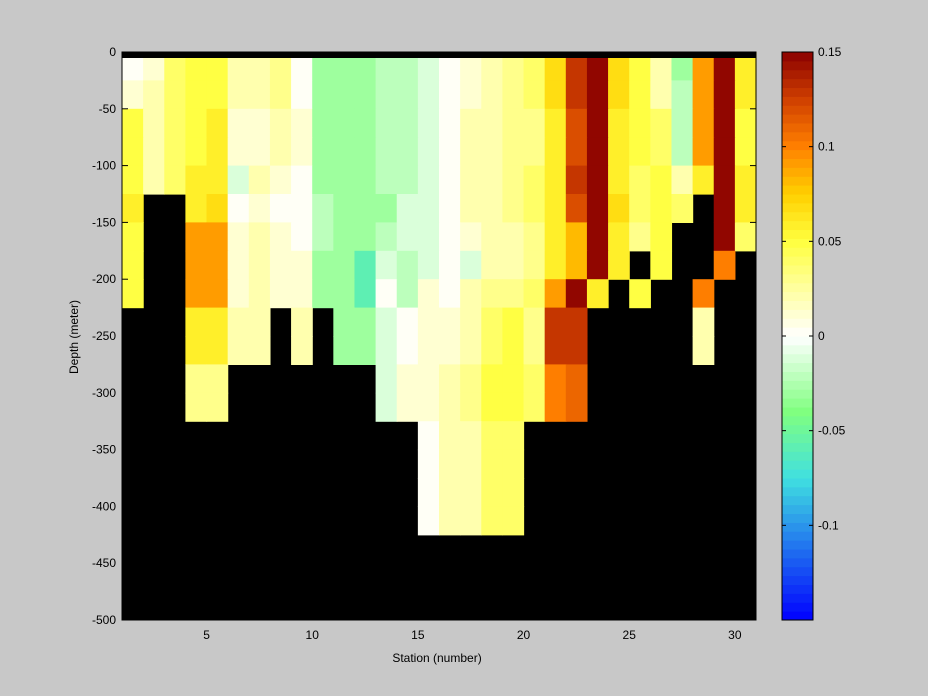 The image size is (928, 696). Describe the element at coordinates (104, 166) in the screenshot. I see `y-tick-label: -100` at that location.